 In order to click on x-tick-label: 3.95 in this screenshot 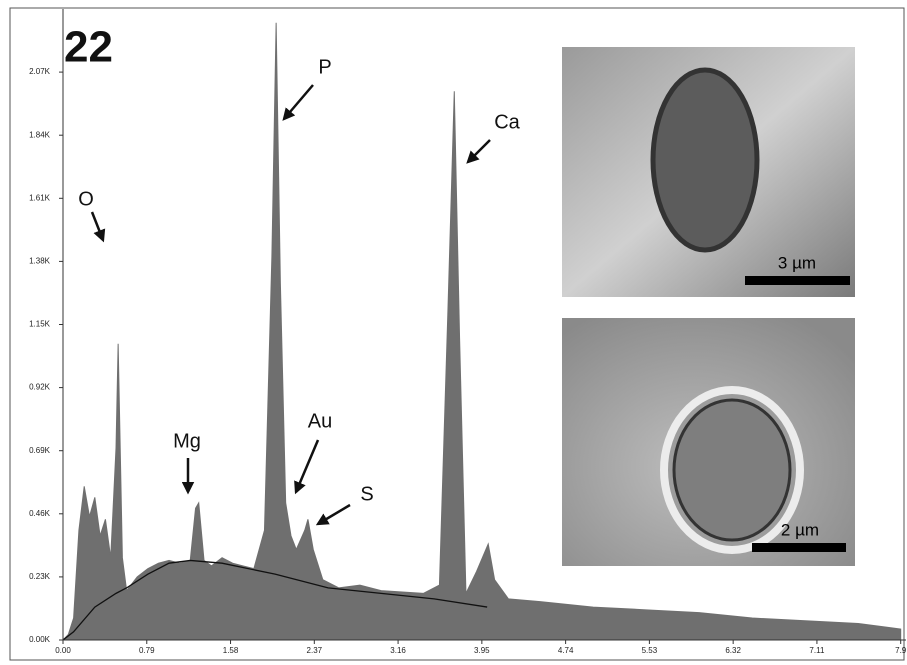, I will do `click(482, 650)`.